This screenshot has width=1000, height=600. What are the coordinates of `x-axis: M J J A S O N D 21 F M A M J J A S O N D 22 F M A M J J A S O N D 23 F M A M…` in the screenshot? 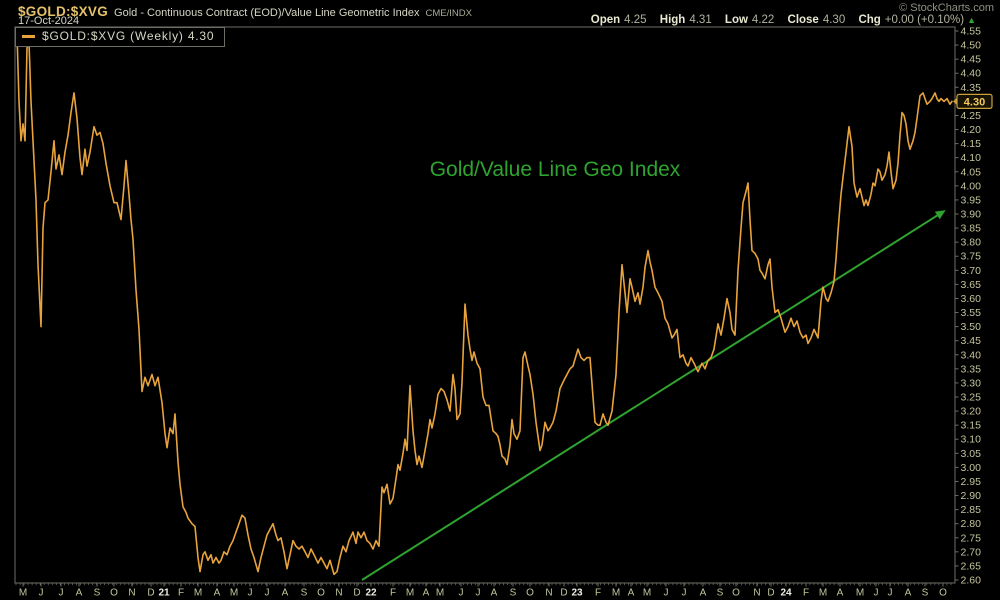 It's located at (483, 591).